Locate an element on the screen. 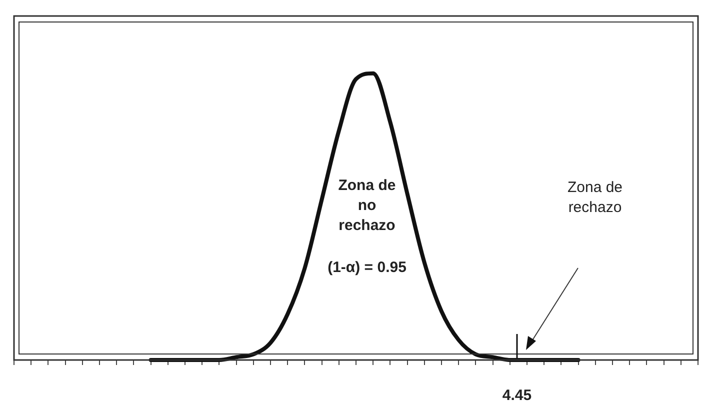  annotation: Zona de no rechazo is located at coordinates (367, 206).